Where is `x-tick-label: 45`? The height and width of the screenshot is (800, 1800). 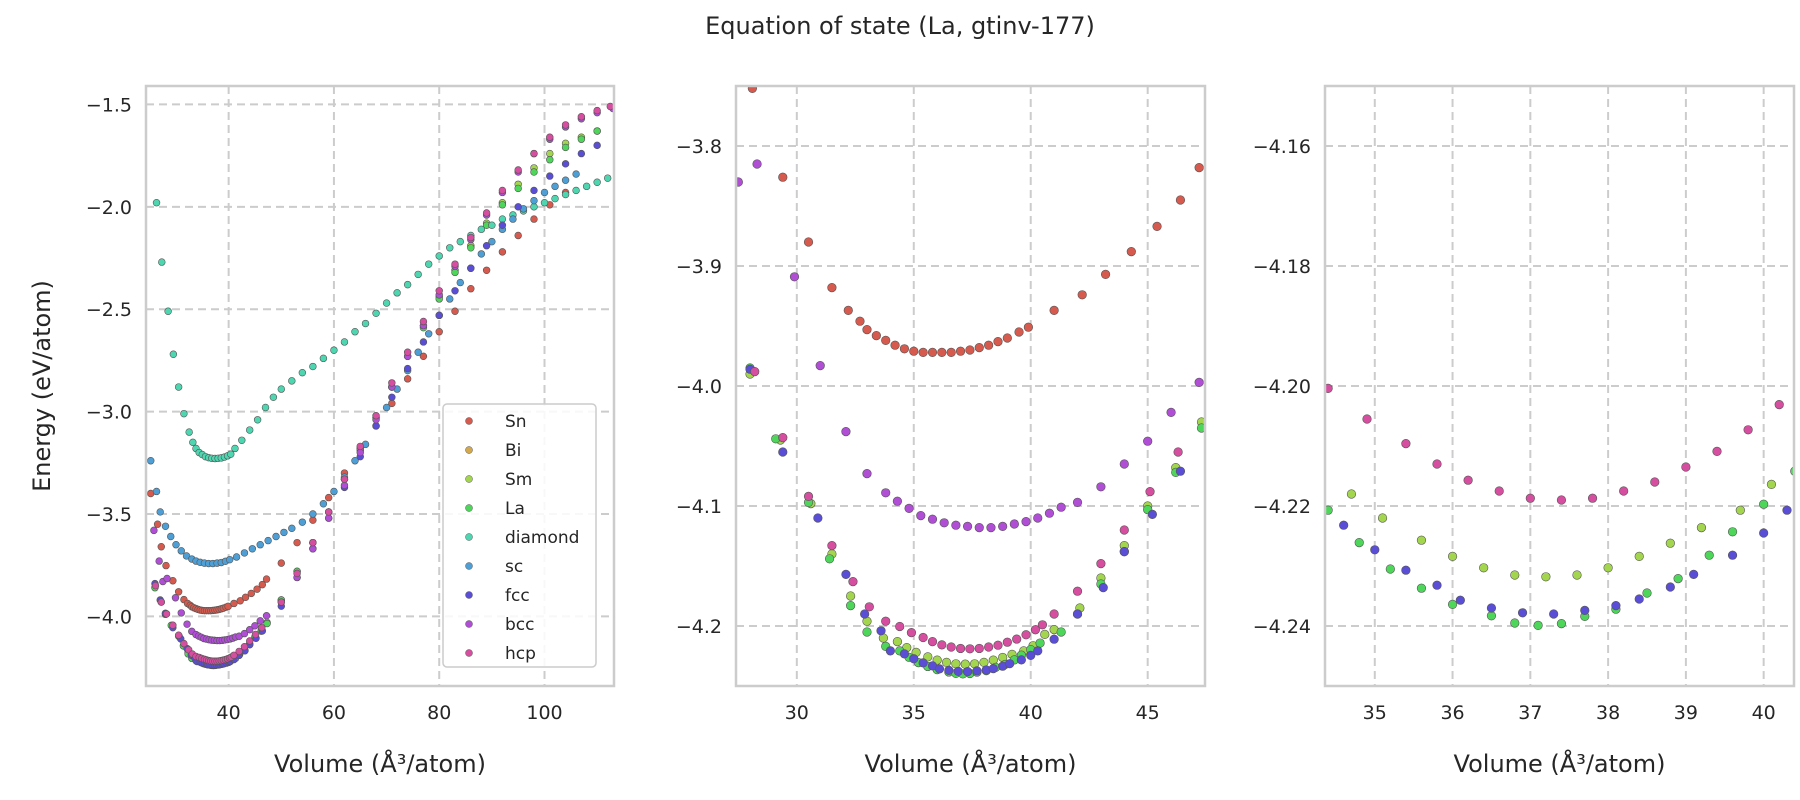 x-tick-label: 45 is located at coordinates (1148, 713).